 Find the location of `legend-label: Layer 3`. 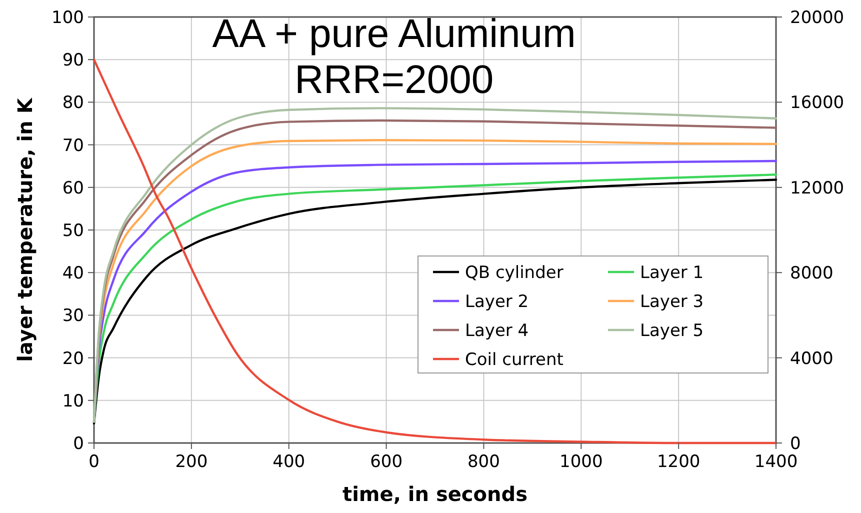

legend-label: Layer 3 is located at coordinates (672, 302).